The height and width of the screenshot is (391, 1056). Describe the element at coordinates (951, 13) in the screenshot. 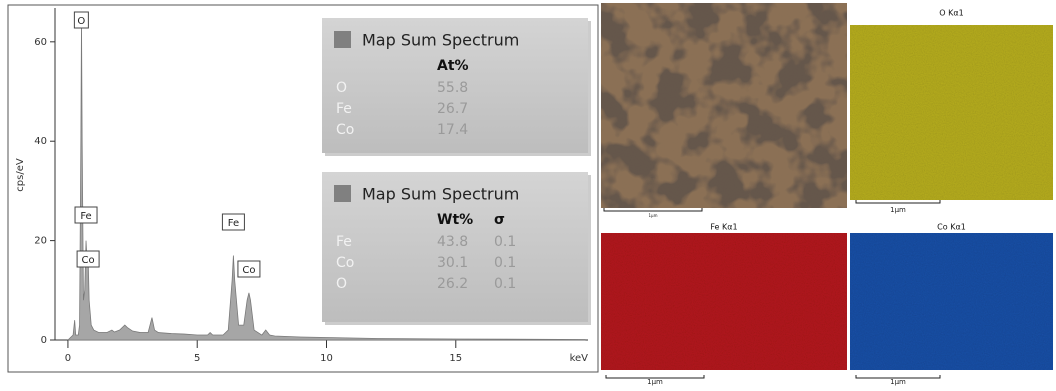

I see `map-label: O Kα1` at that location.